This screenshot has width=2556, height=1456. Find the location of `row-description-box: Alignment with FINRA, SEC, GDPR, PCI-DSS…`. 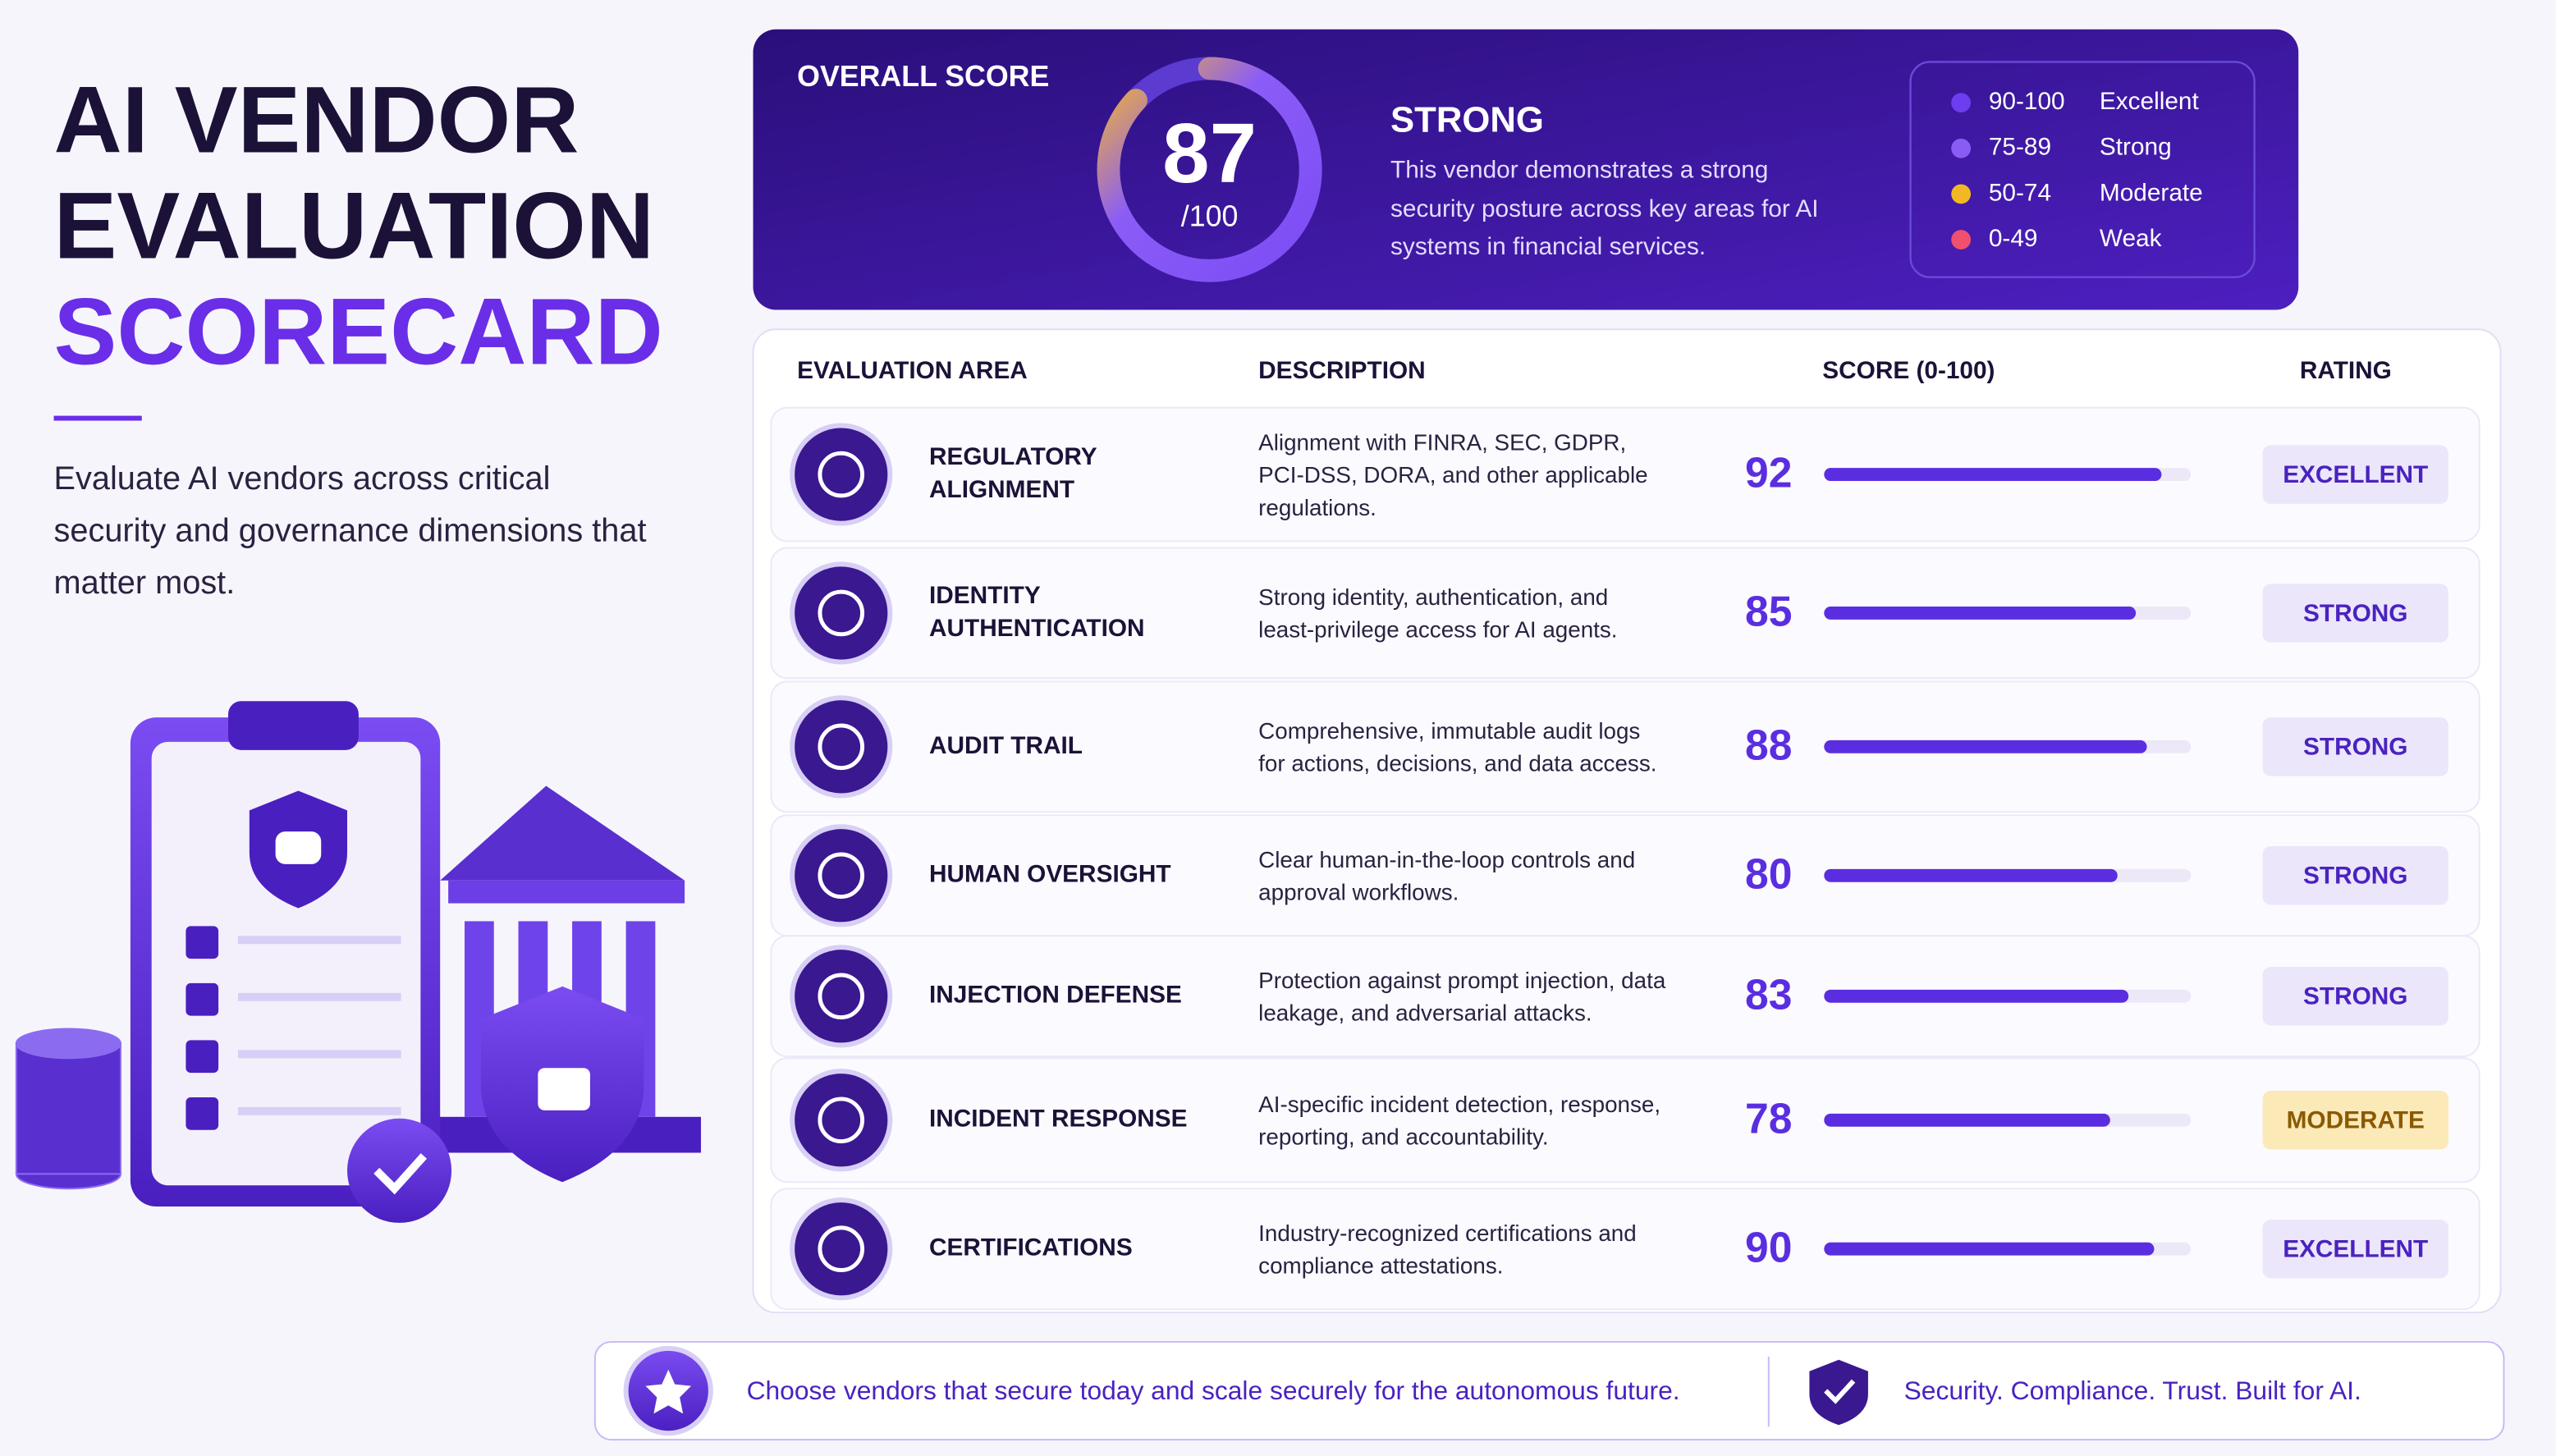

row-description-box: Alignment with FINRA, SEC, GDPR, PCI-DSS… is located at coordinates (1453, 474).